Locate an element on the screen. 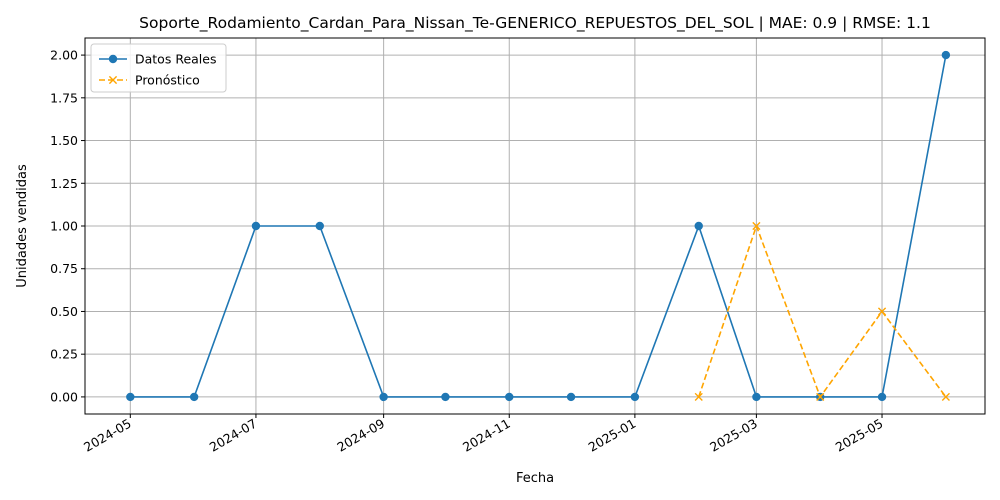 The height and width of the screenshot is (500, 1000). y-tick-label: 2.00 is located at coordinates (64, 55).